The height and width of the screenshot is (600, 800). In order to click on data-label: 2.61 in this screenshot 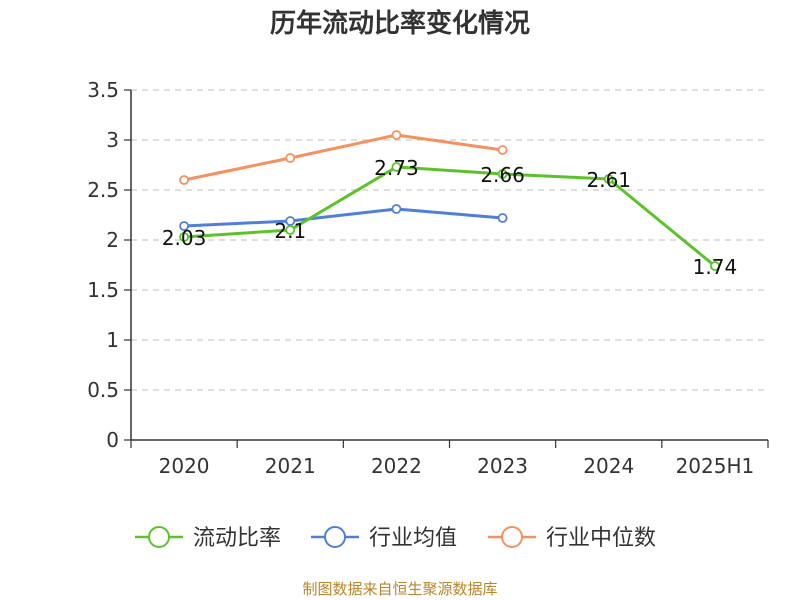, I will do `click(608, 180)`.